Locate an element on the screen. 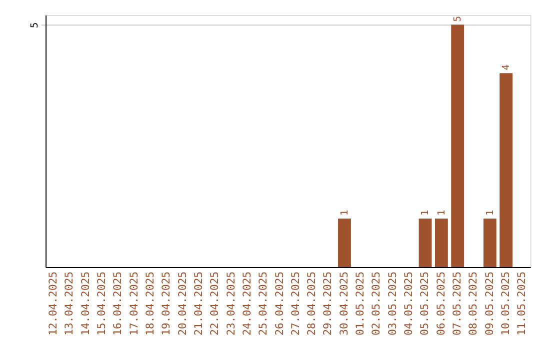  x-tick-label: 10.05.2025 is located at coordinates (505, 303).